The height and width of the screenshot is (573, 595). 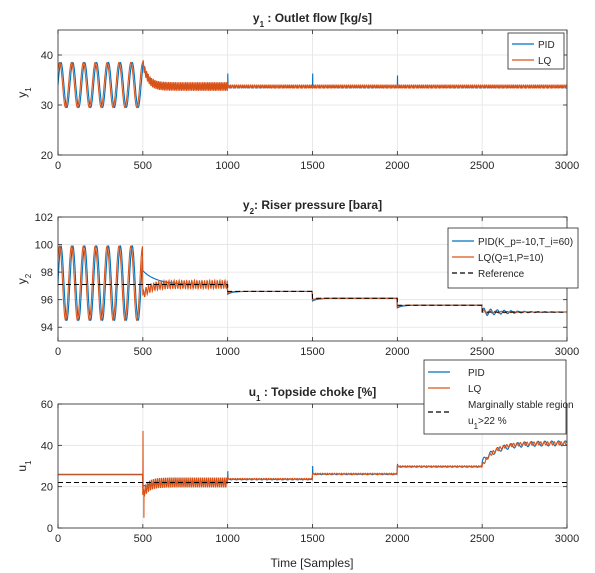 What do you see at coordinates (252, 392) in the screenshot?
I see `title-main: u` at bounding box center [252, 392].